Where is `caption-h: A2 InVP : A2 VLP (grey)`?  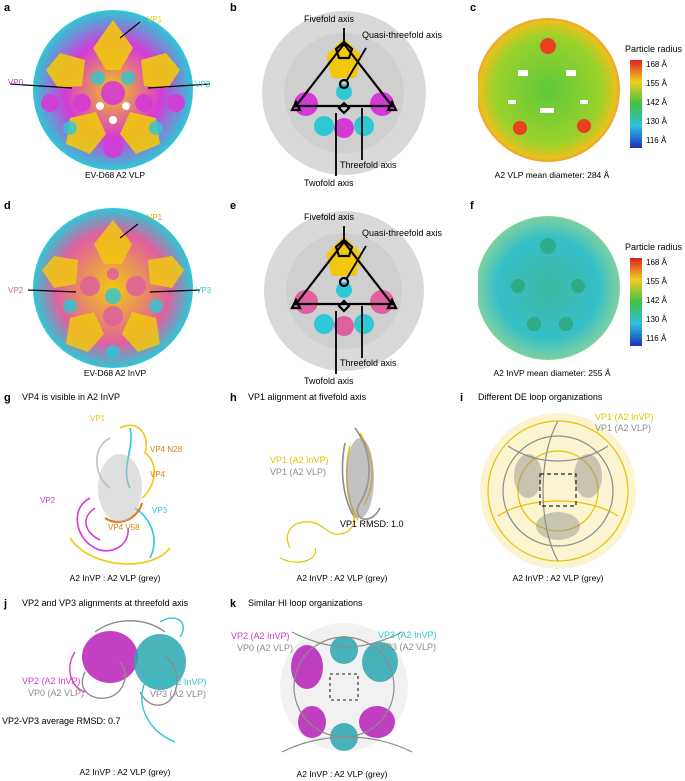 caption-h: A2 InVP : A2 VLP (grey) is located at coordinates (342, 578).